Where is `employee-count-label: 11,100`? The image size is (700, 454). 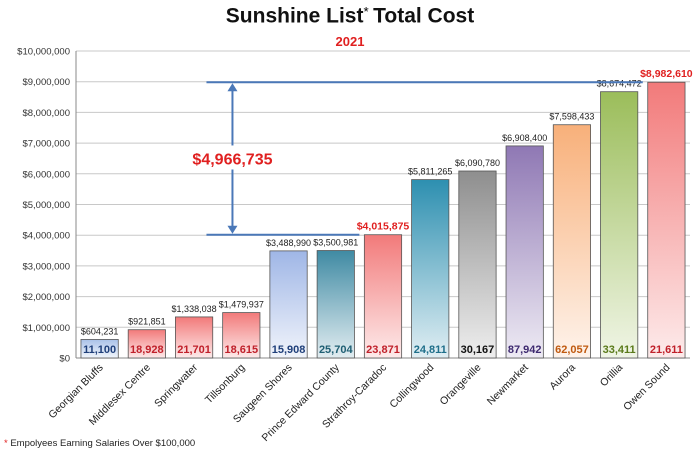 employee-count-label: 11,100 is located at coordinates (99, 350).